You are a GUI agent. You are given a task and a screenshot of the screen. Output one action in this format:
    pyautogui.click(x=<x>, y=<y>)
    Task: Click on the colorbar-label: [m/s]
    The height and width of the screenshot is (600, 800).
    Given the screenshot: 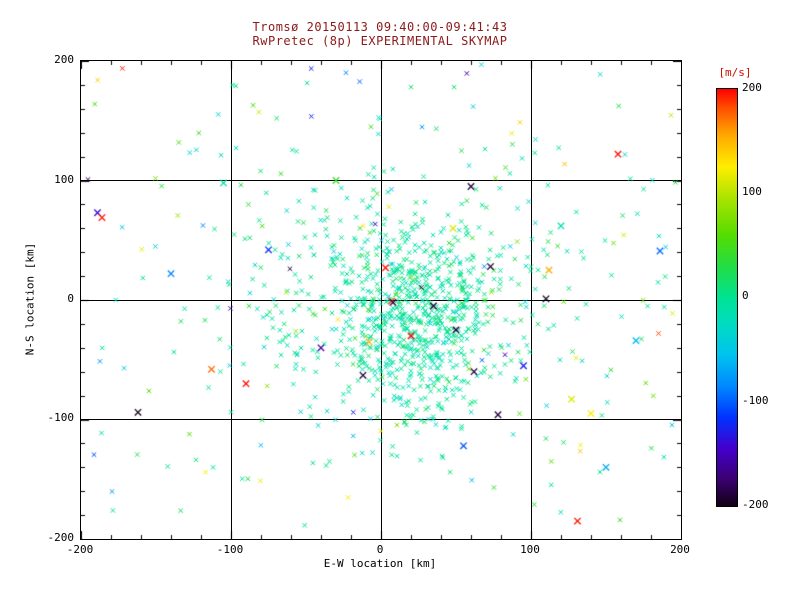 What is the action you would take?
    pyautogui.click(x=735, y=72)
    